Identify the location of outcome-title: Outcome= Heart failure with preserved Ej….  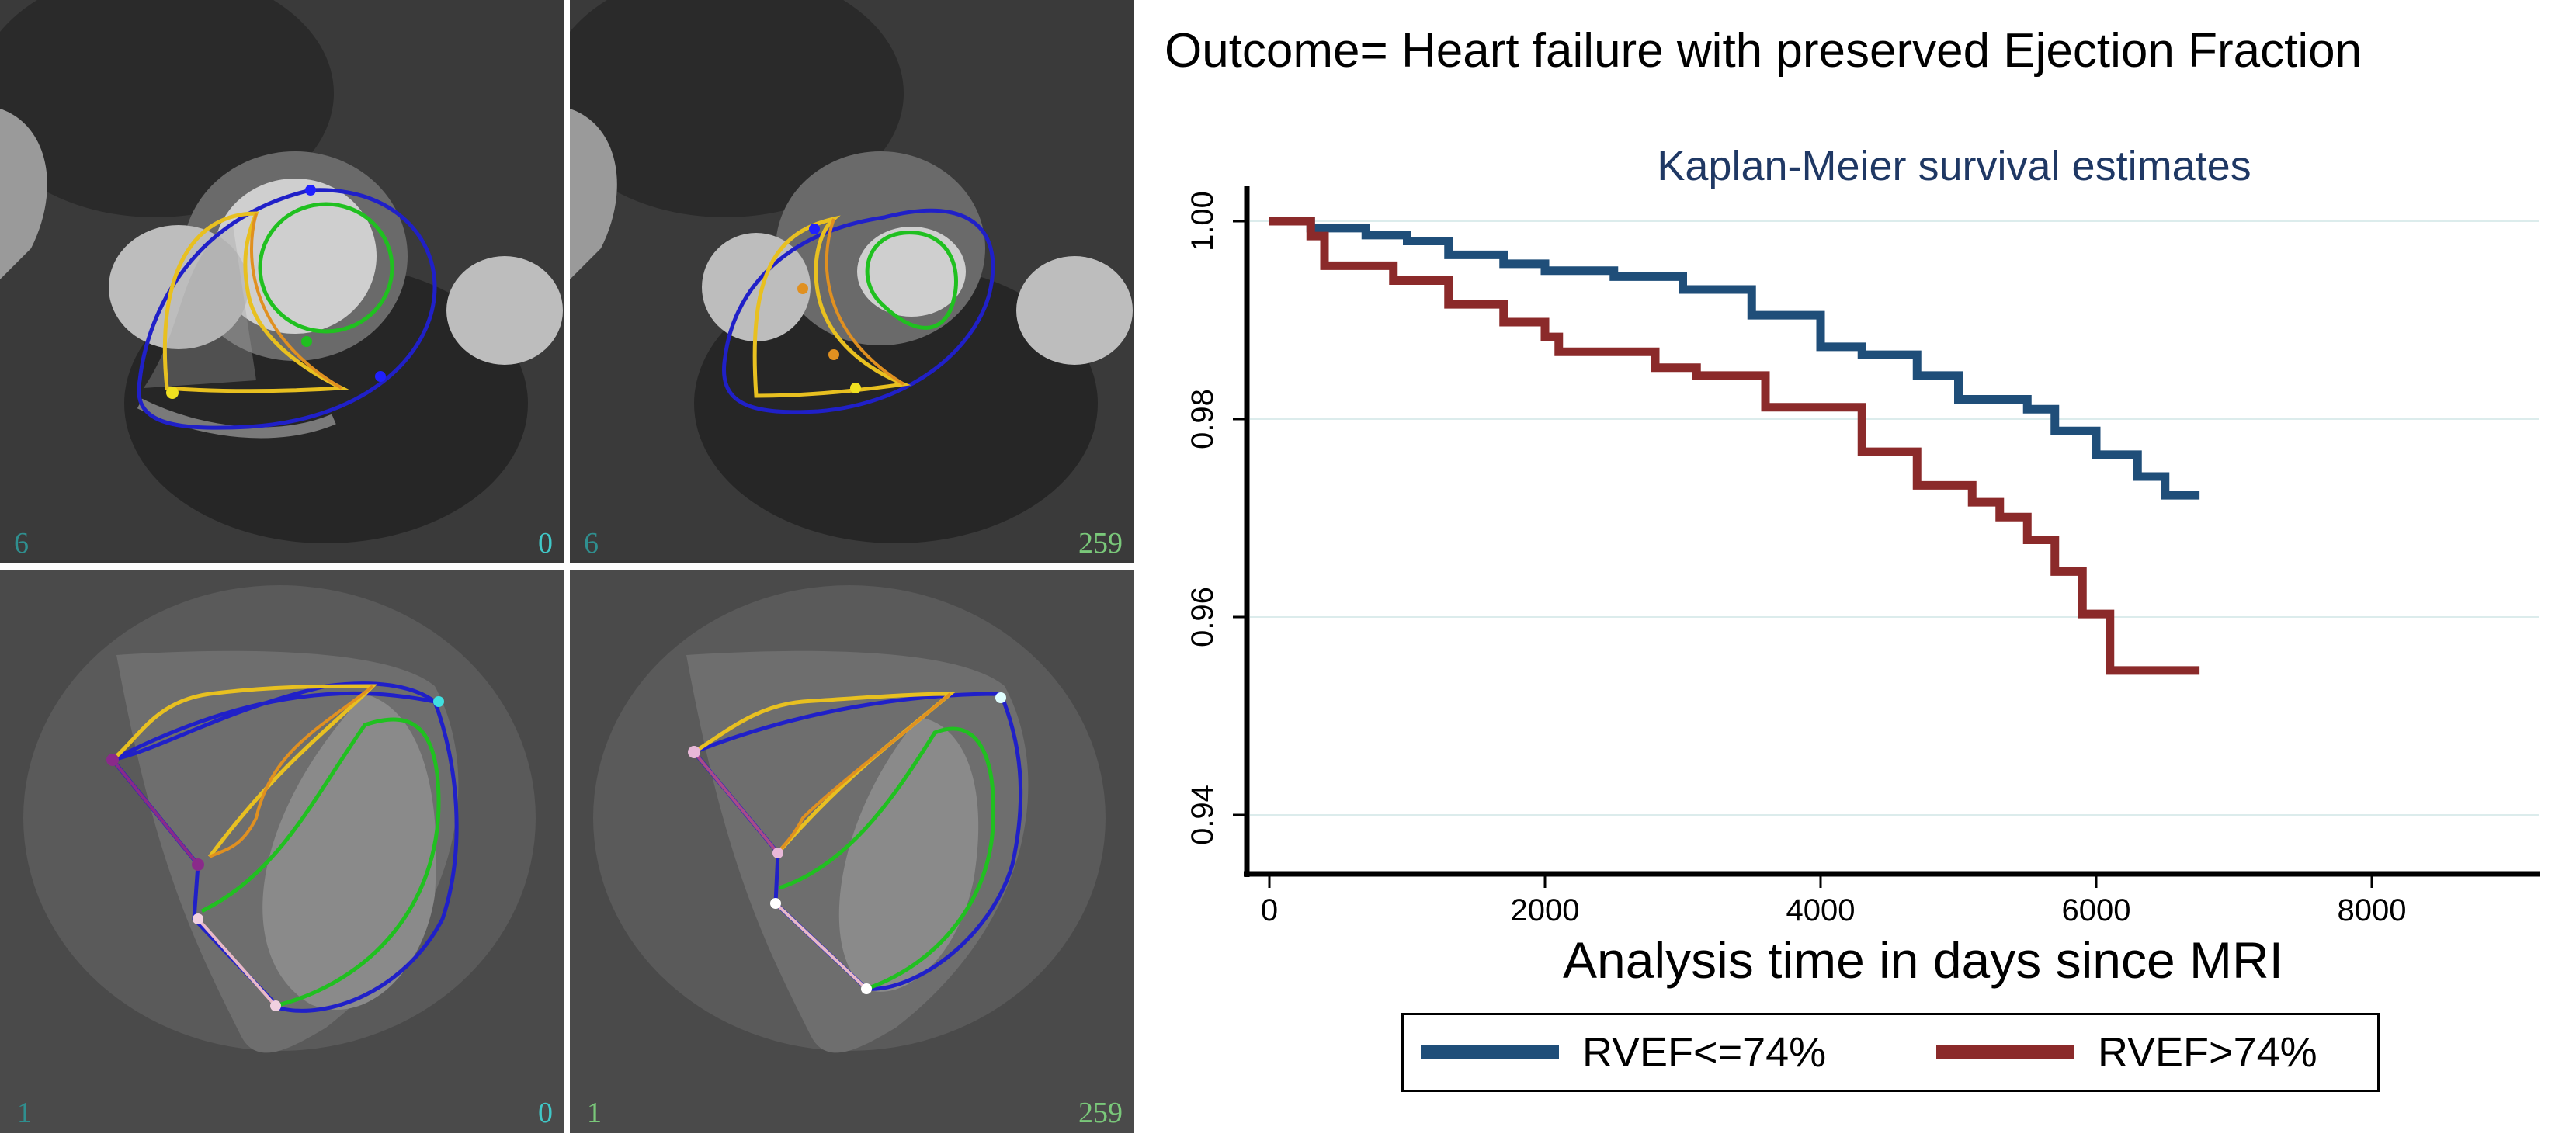
(1763, 51).